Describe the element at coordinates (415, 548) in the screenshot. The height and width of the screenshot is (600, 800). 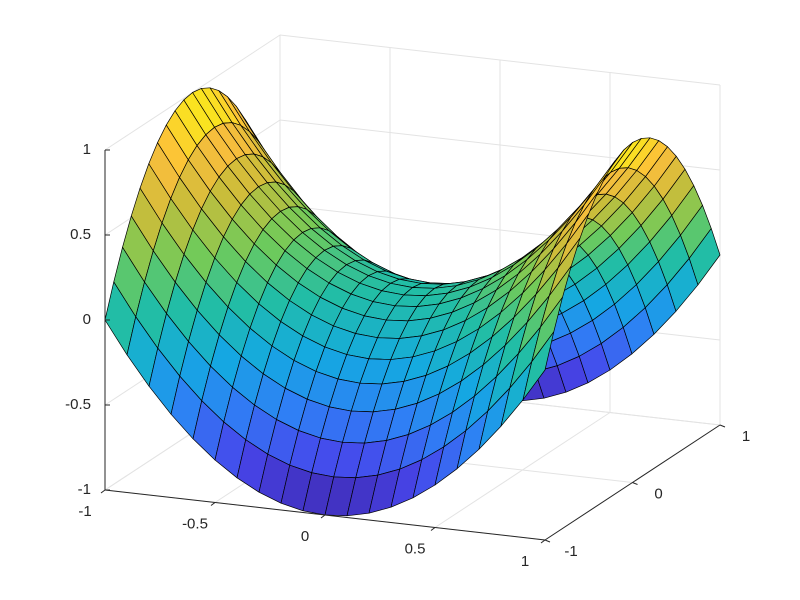
I see `x-tick-label: 0.5` at that location.